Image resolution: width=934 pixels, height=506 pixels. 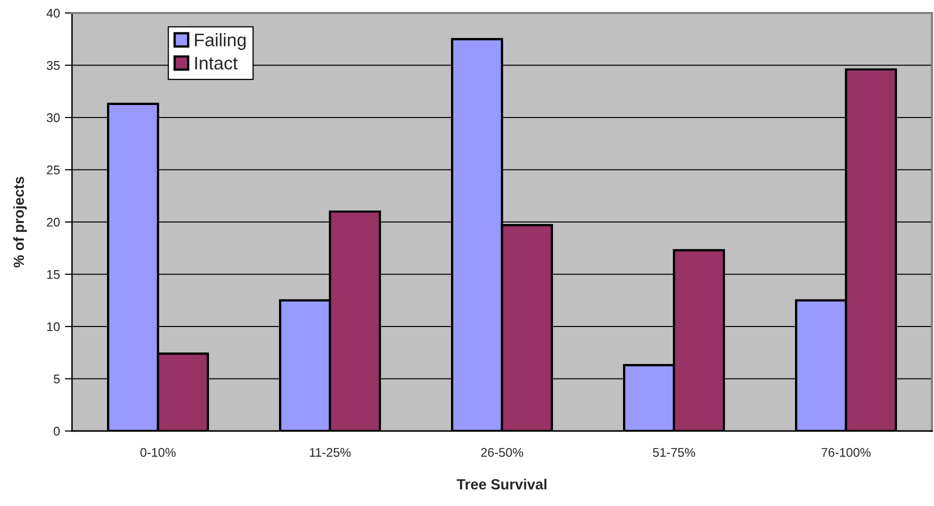 What do you see at coordinates (53, 327) in the screenshot?
I see `y-tick-label: 10` at bounding box center [53, 327].